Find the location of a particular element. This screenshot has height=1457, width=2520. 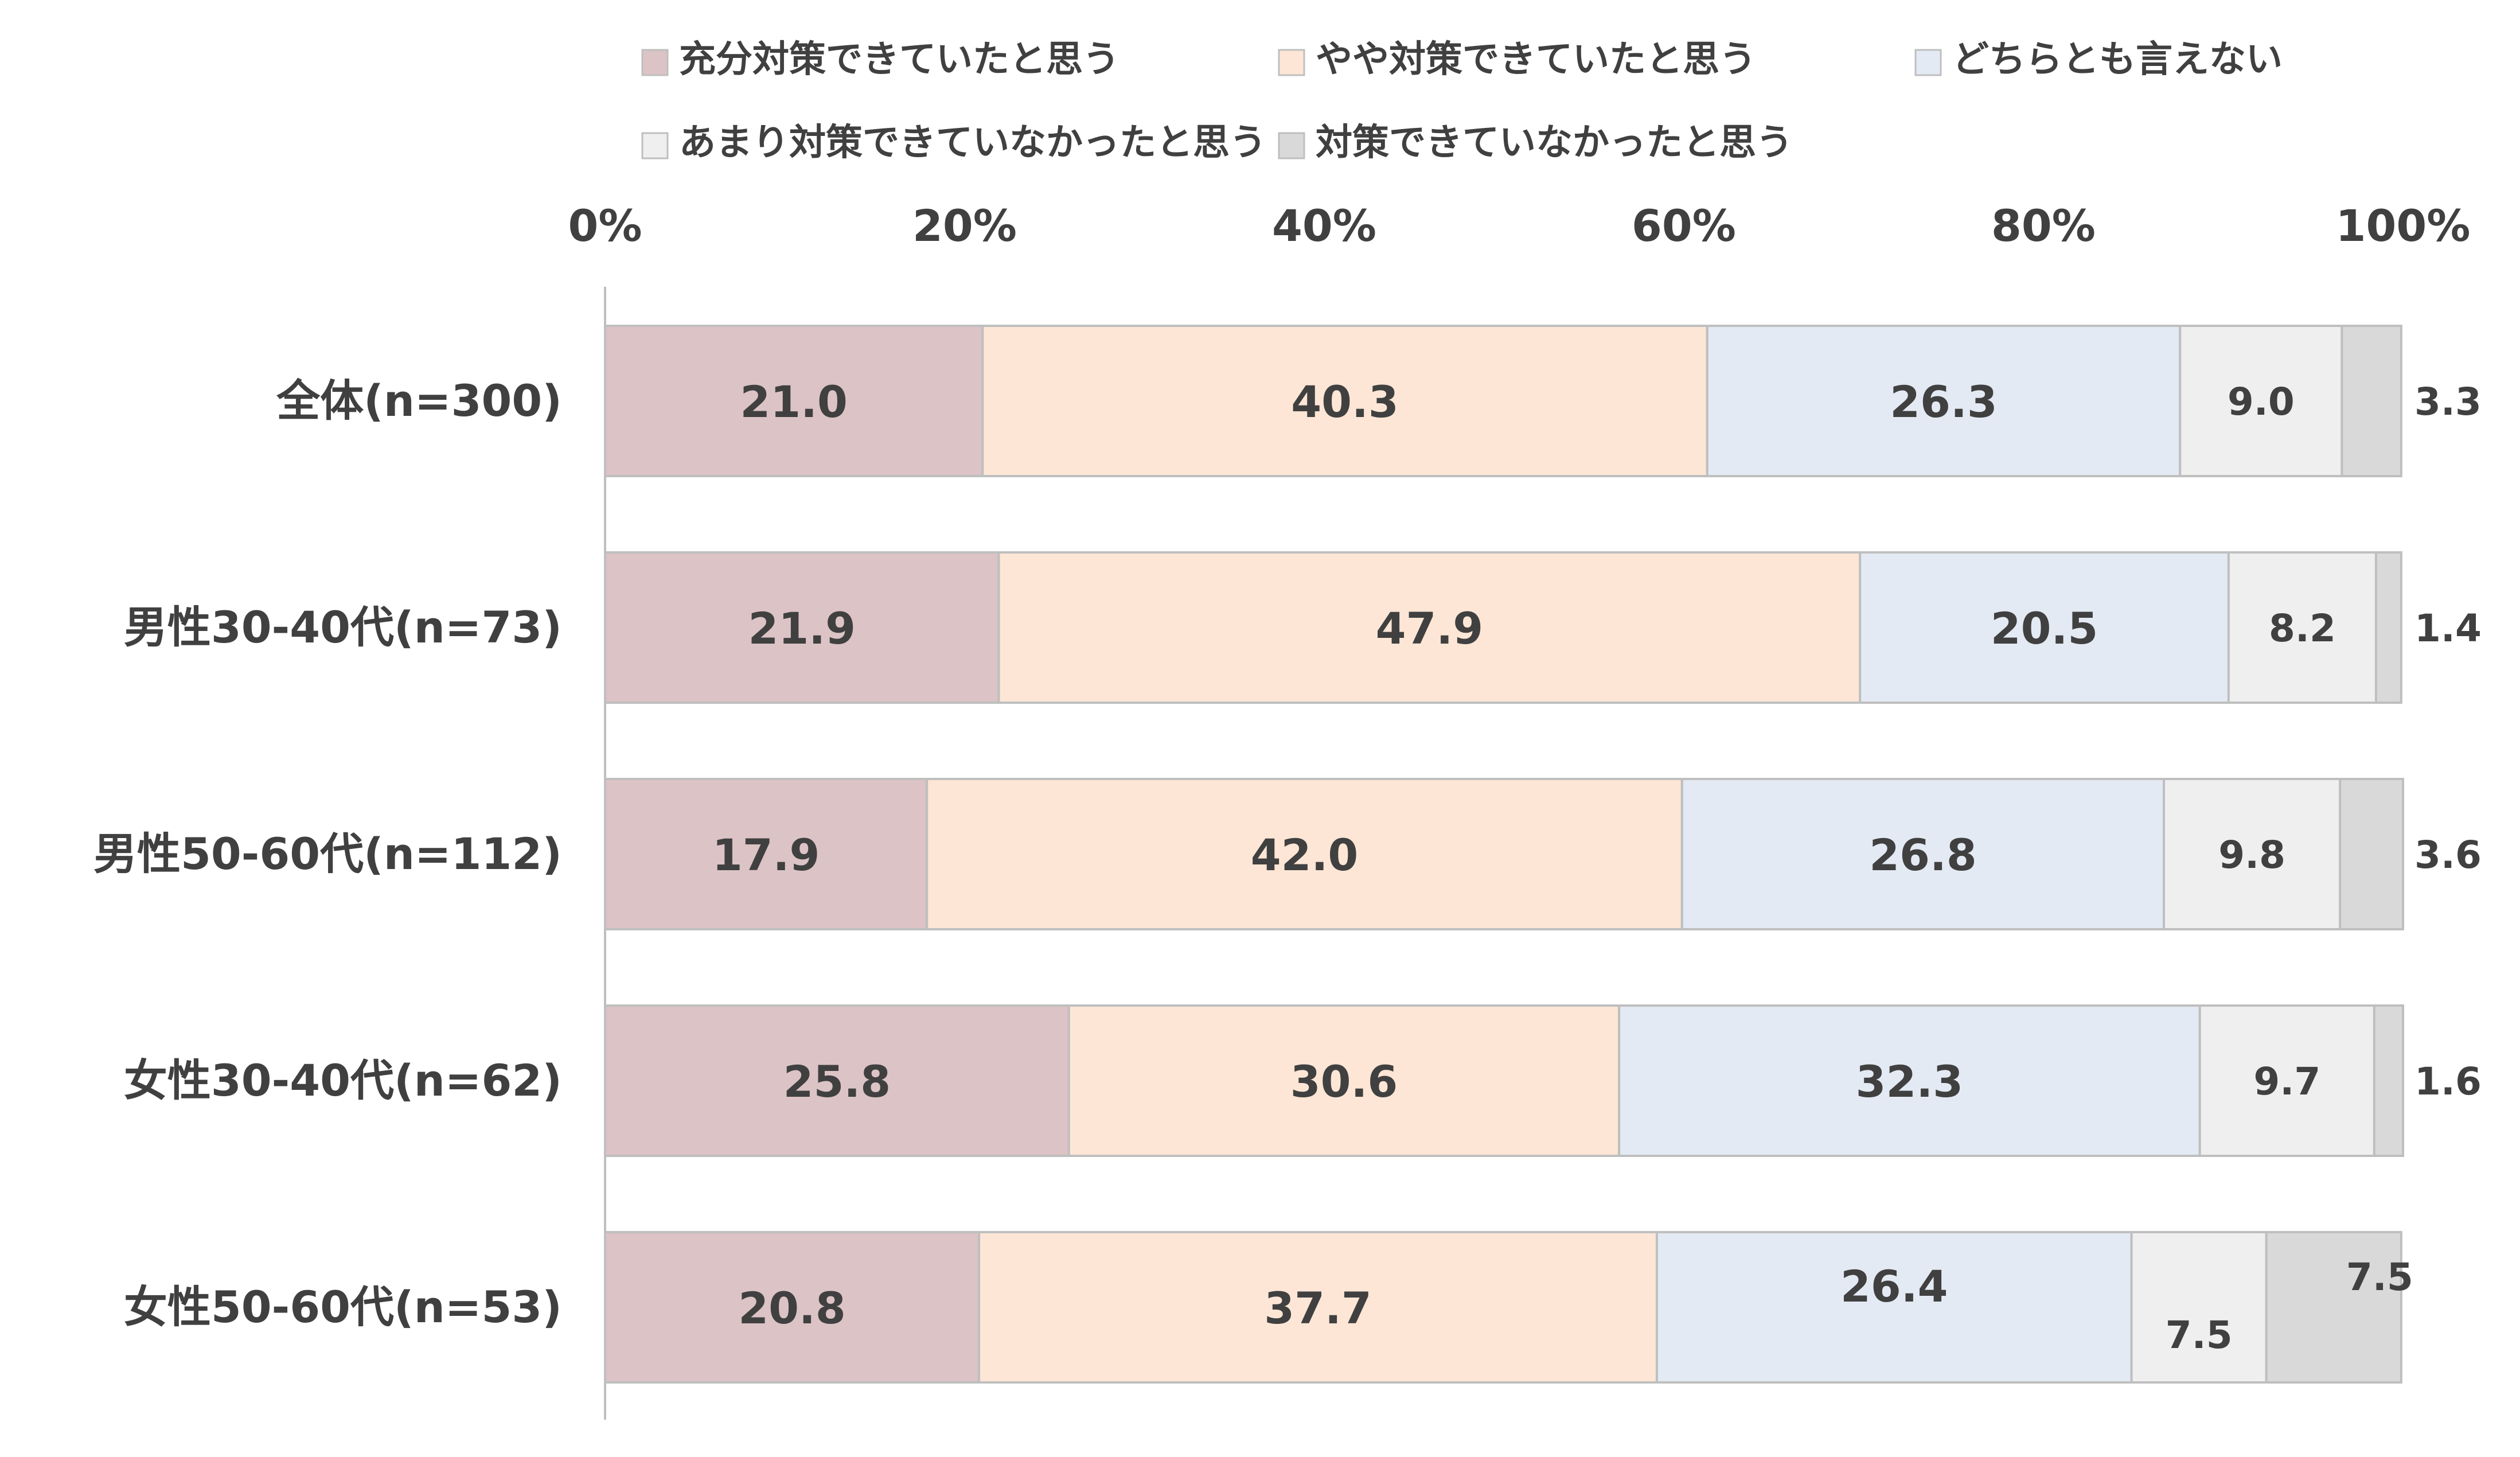

data-label: 26.3 is located at coordinates (1944, 401).